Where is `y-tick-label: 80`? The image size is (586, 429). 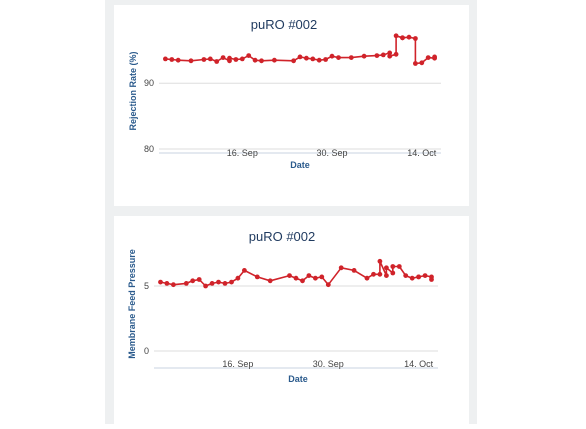
y-tick-label: 80 is located at coordinates (149, 149).